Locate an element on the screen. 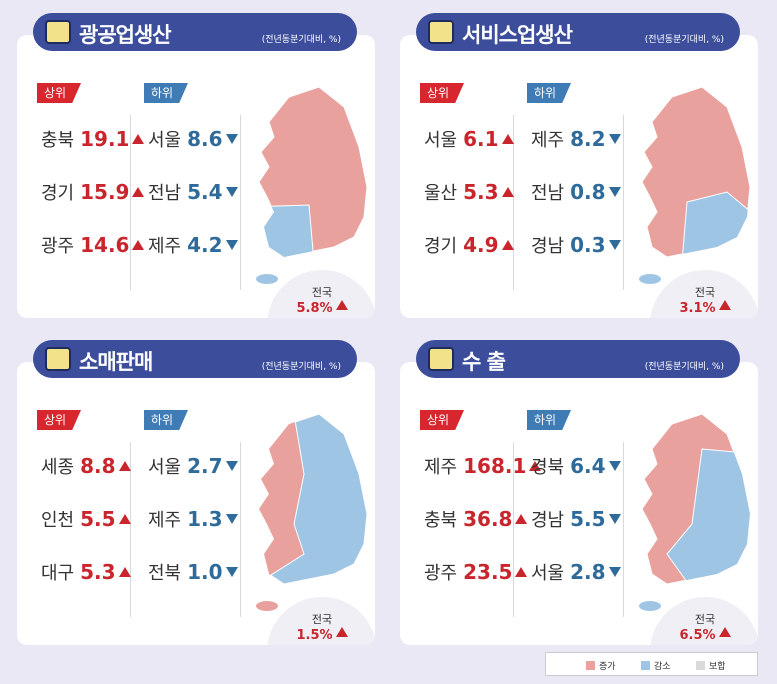 The height and width of the screenshot is (684, 777). region: 경기 is located at coordinates (441, 246).